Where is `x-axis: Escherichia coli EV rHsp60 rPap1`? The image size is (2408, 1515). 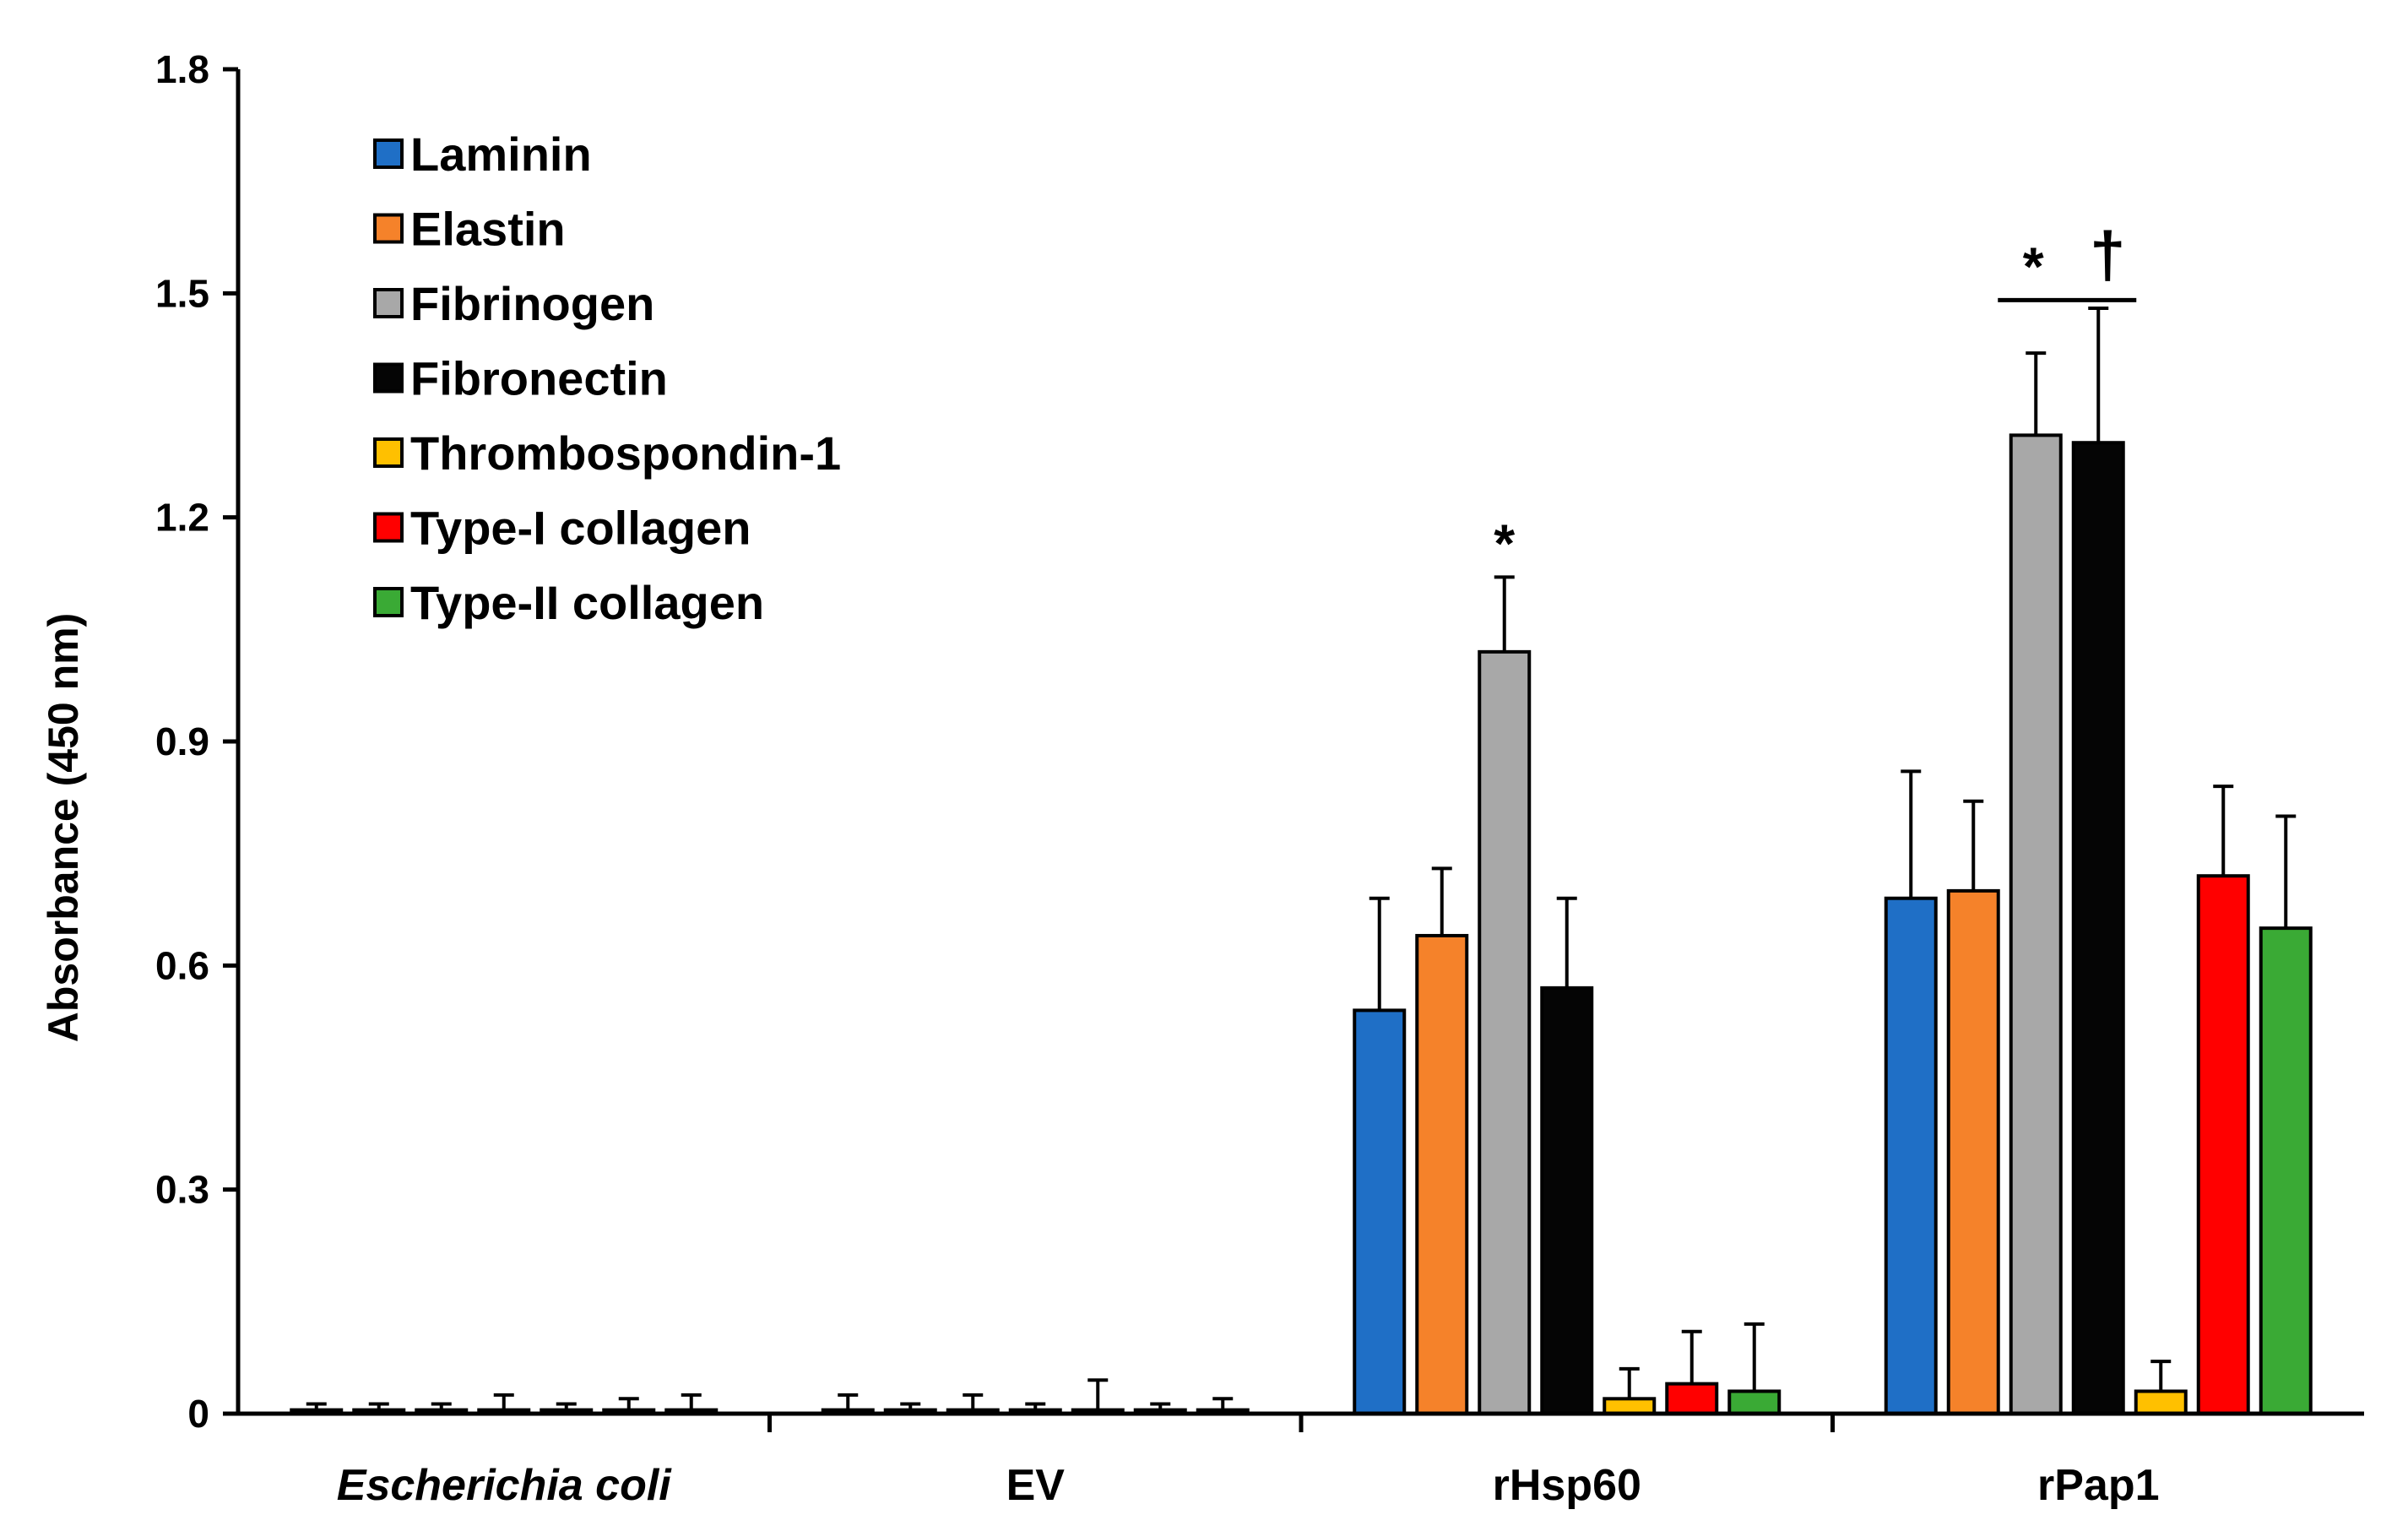 x-axis: Escherichia coli EV rHsp60 rPap1 is located at coordinates (1301, 1460).